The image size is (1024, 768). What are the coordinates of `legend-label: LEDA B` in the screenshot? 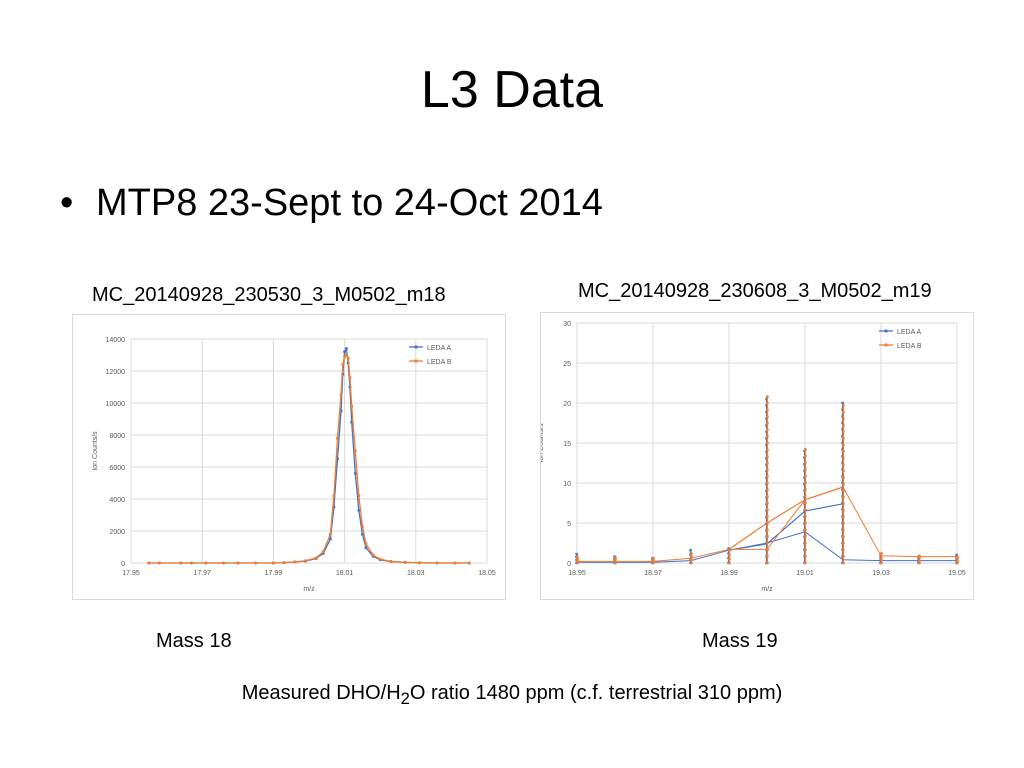 It's located at (439, 362).